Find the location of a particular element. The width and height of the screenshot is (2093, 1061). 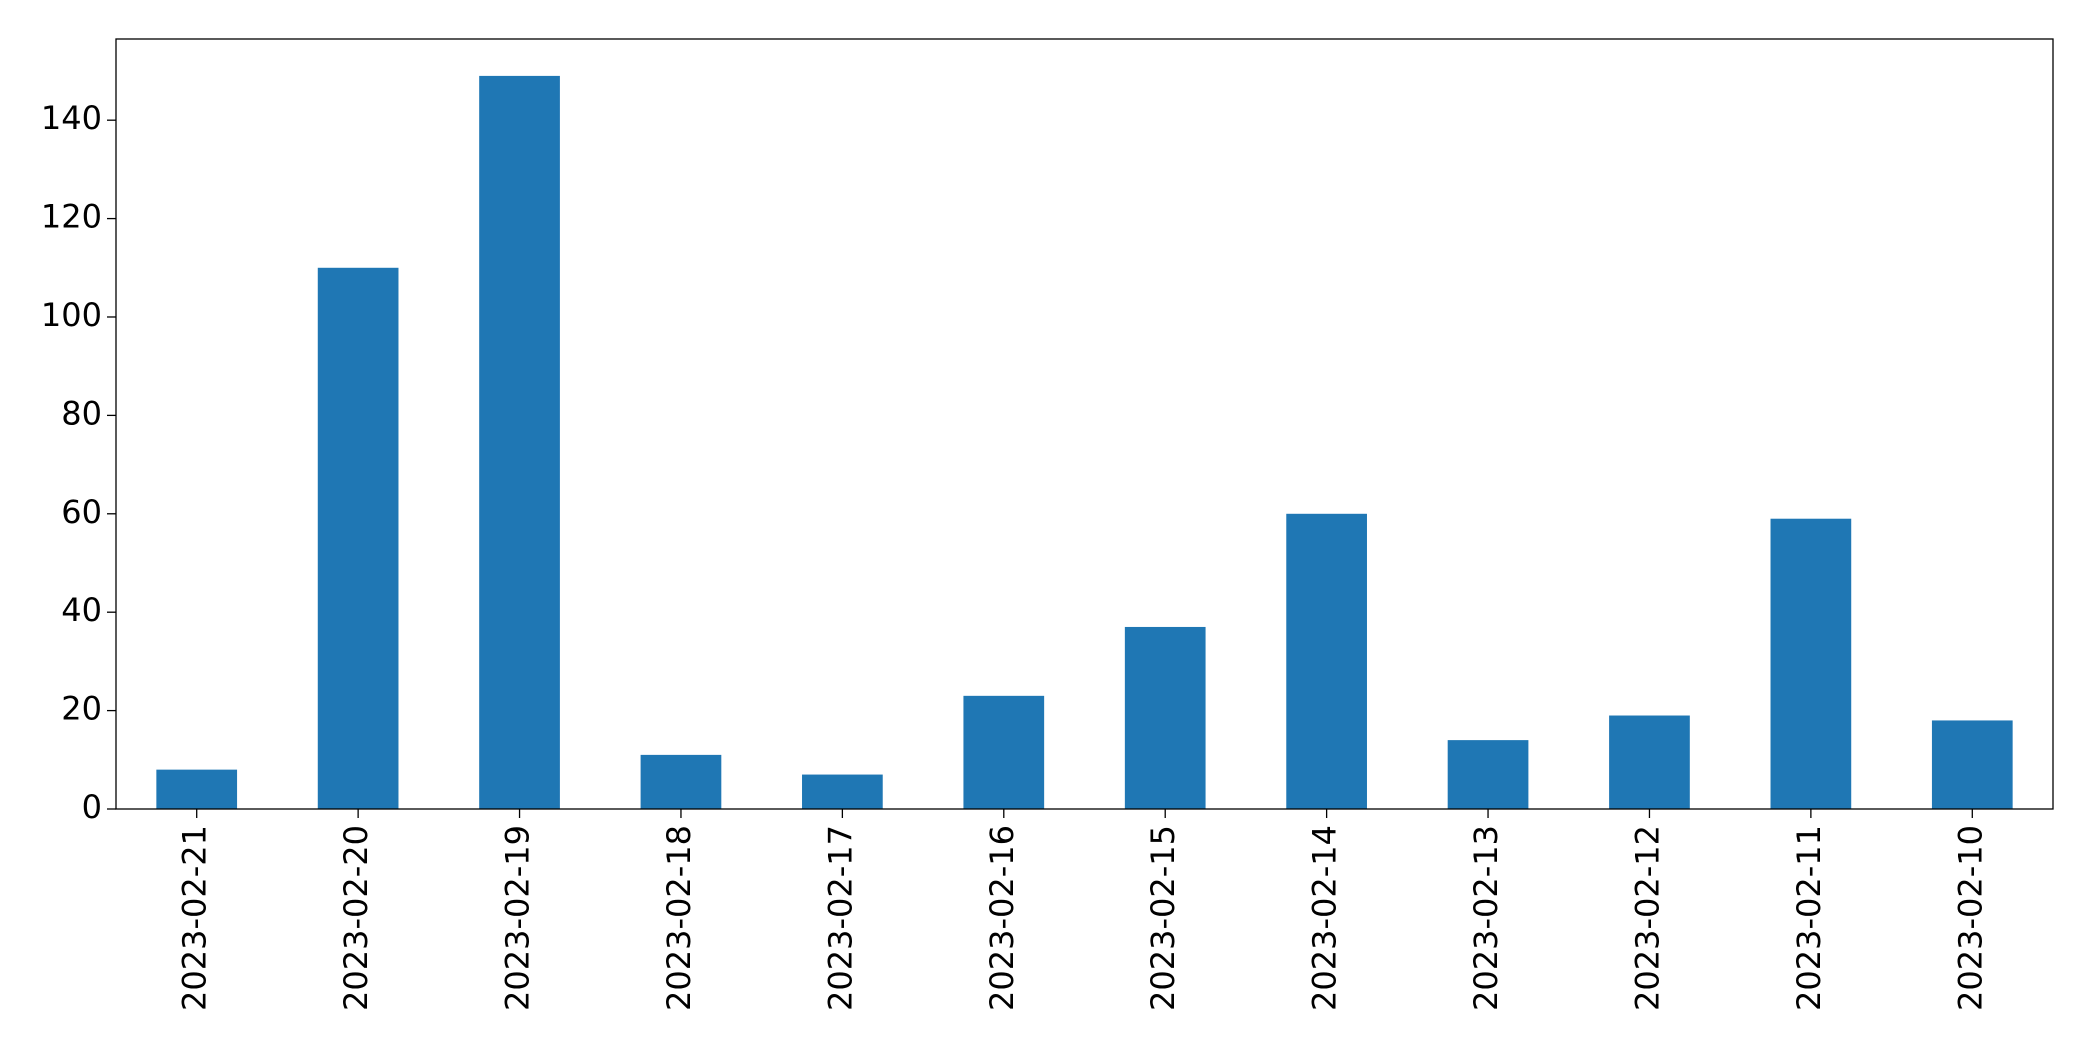

y-tick-label: 40 is located at coordinates (81, 610).